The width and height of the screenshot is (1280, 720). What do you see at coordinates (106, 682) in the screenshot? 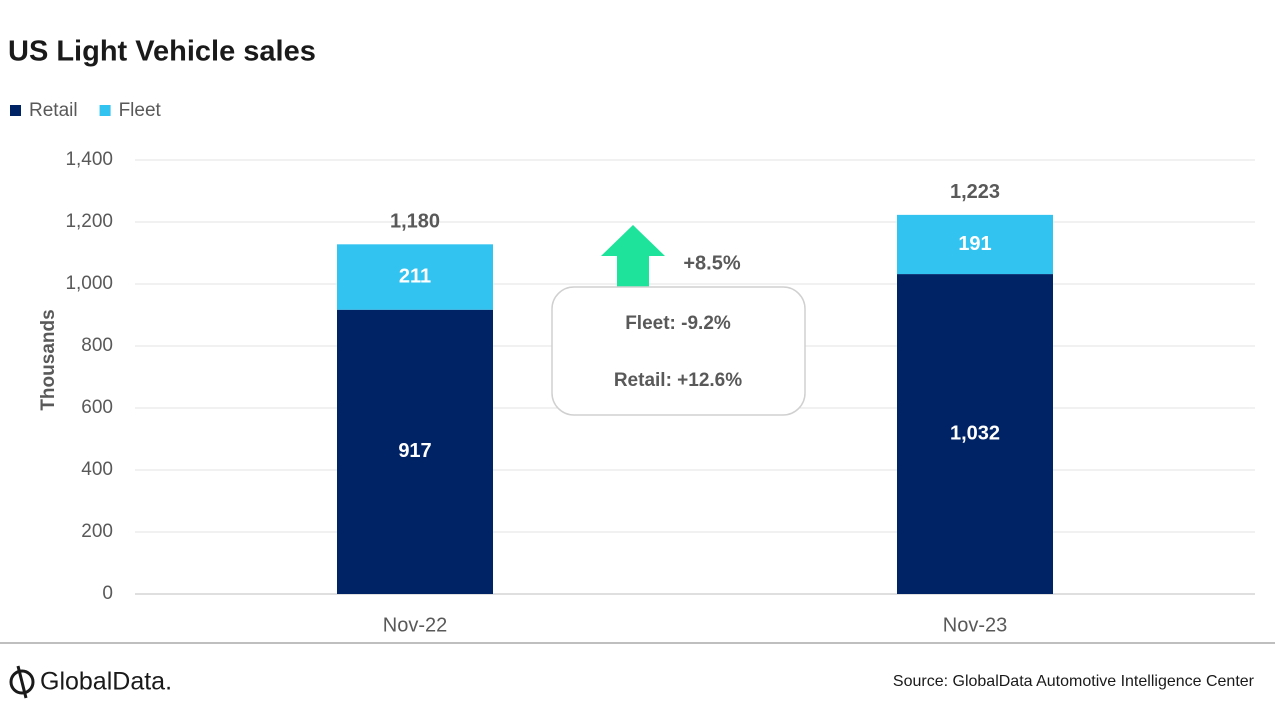
I see `logo-text: GlobalData.` at bounding box center [106, 682].